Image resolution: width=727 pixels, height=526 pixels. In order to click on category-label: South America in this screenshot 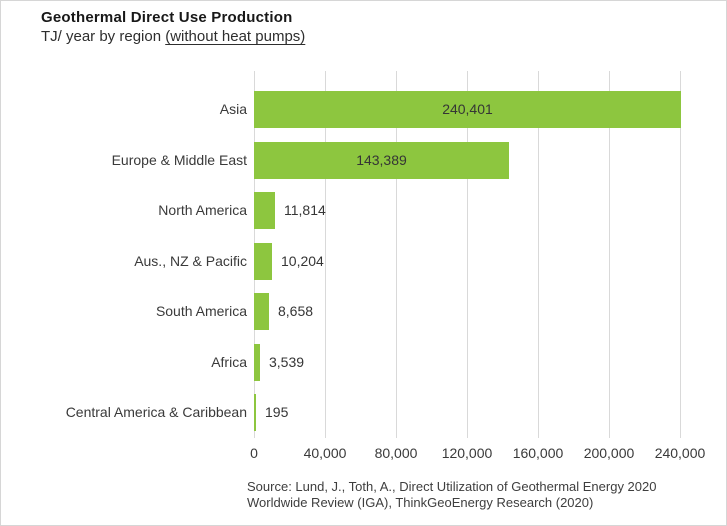, I will do `click(201, 311)`.